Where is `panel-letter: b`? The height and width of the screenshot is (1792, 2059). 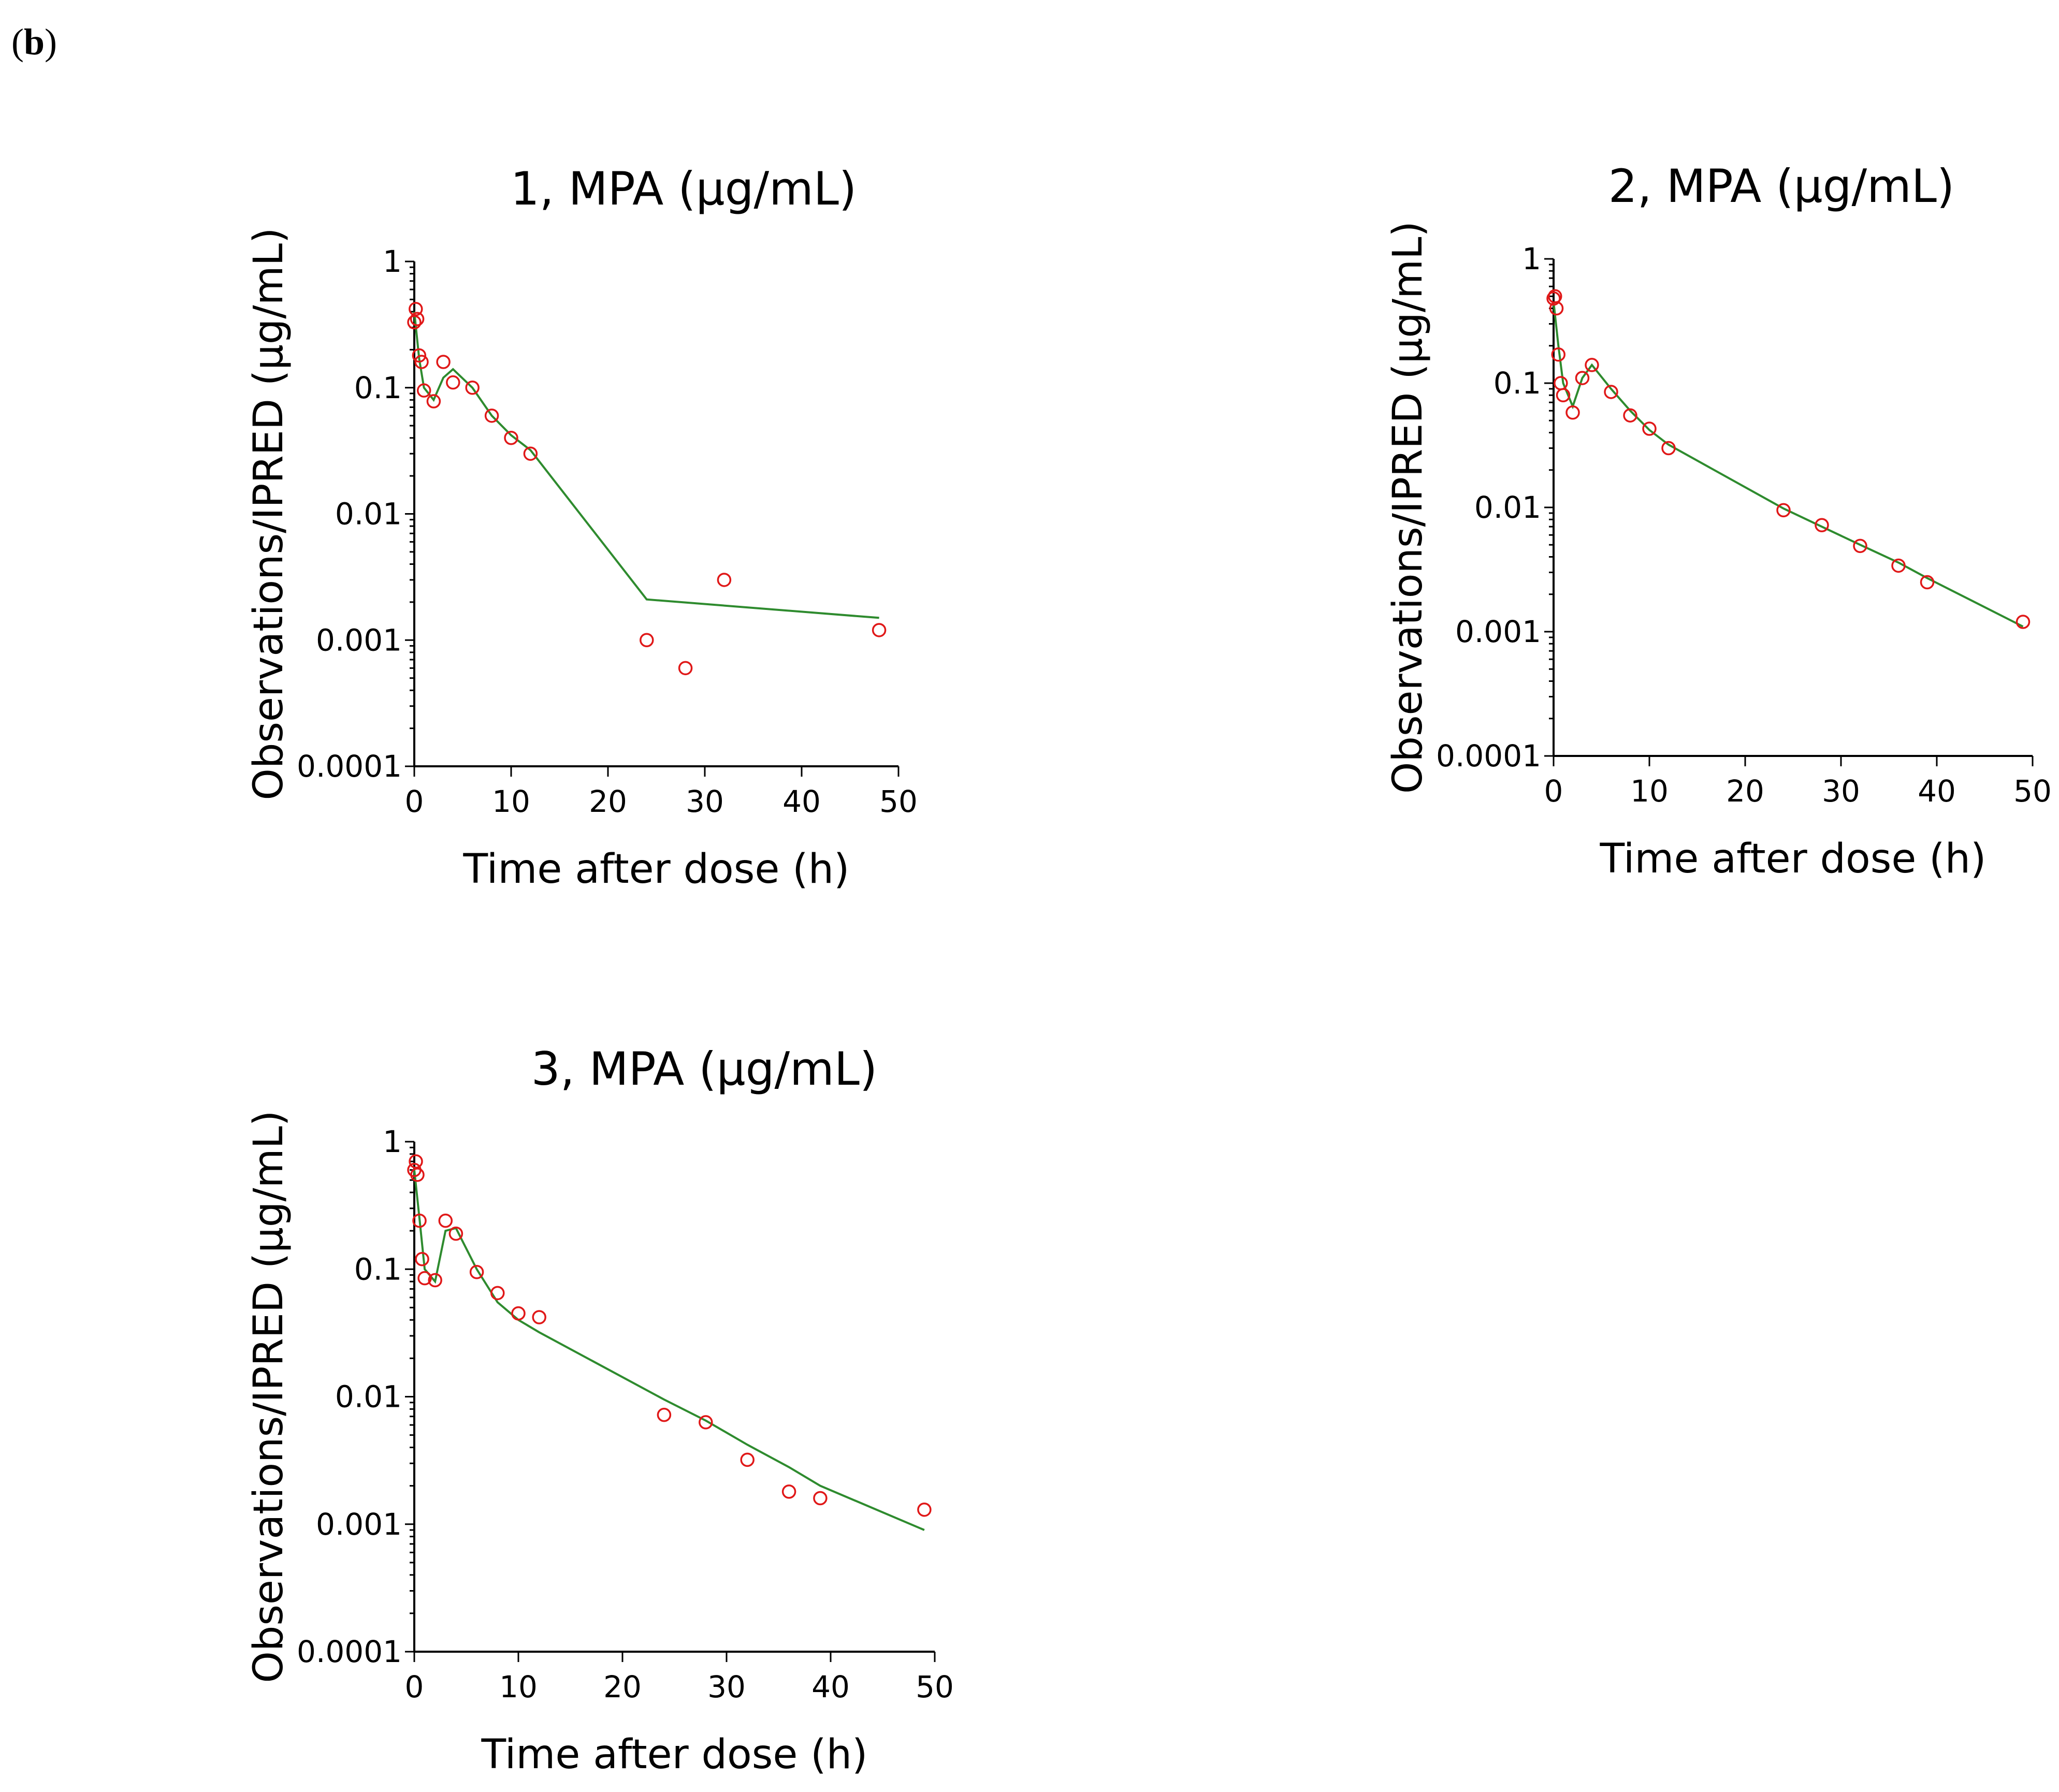
panel-letter: b is located at coordinates (34, 42).